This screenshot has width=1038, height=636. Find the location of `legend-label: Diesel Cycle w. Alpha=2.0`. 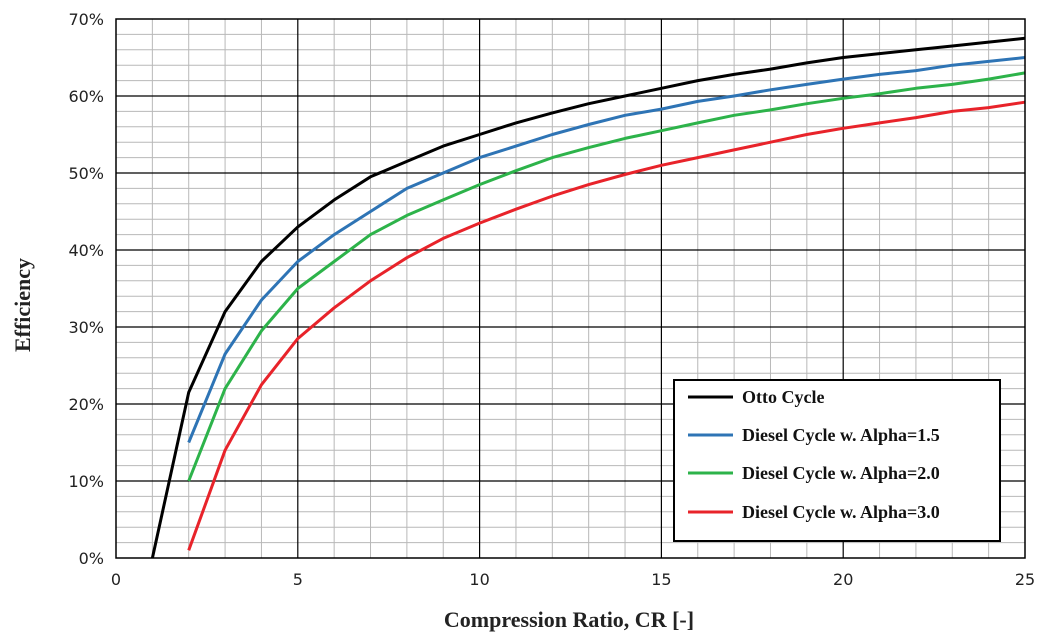

legend-label: Diesel Cycle w. Alpha=2.0 is located at coordinates (841, 473).